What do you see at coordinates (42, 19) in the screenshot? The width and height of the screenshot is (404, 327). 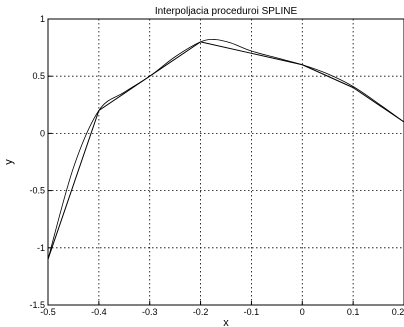 I see `y-tick-label: 1` at bounding box center [42, 19].